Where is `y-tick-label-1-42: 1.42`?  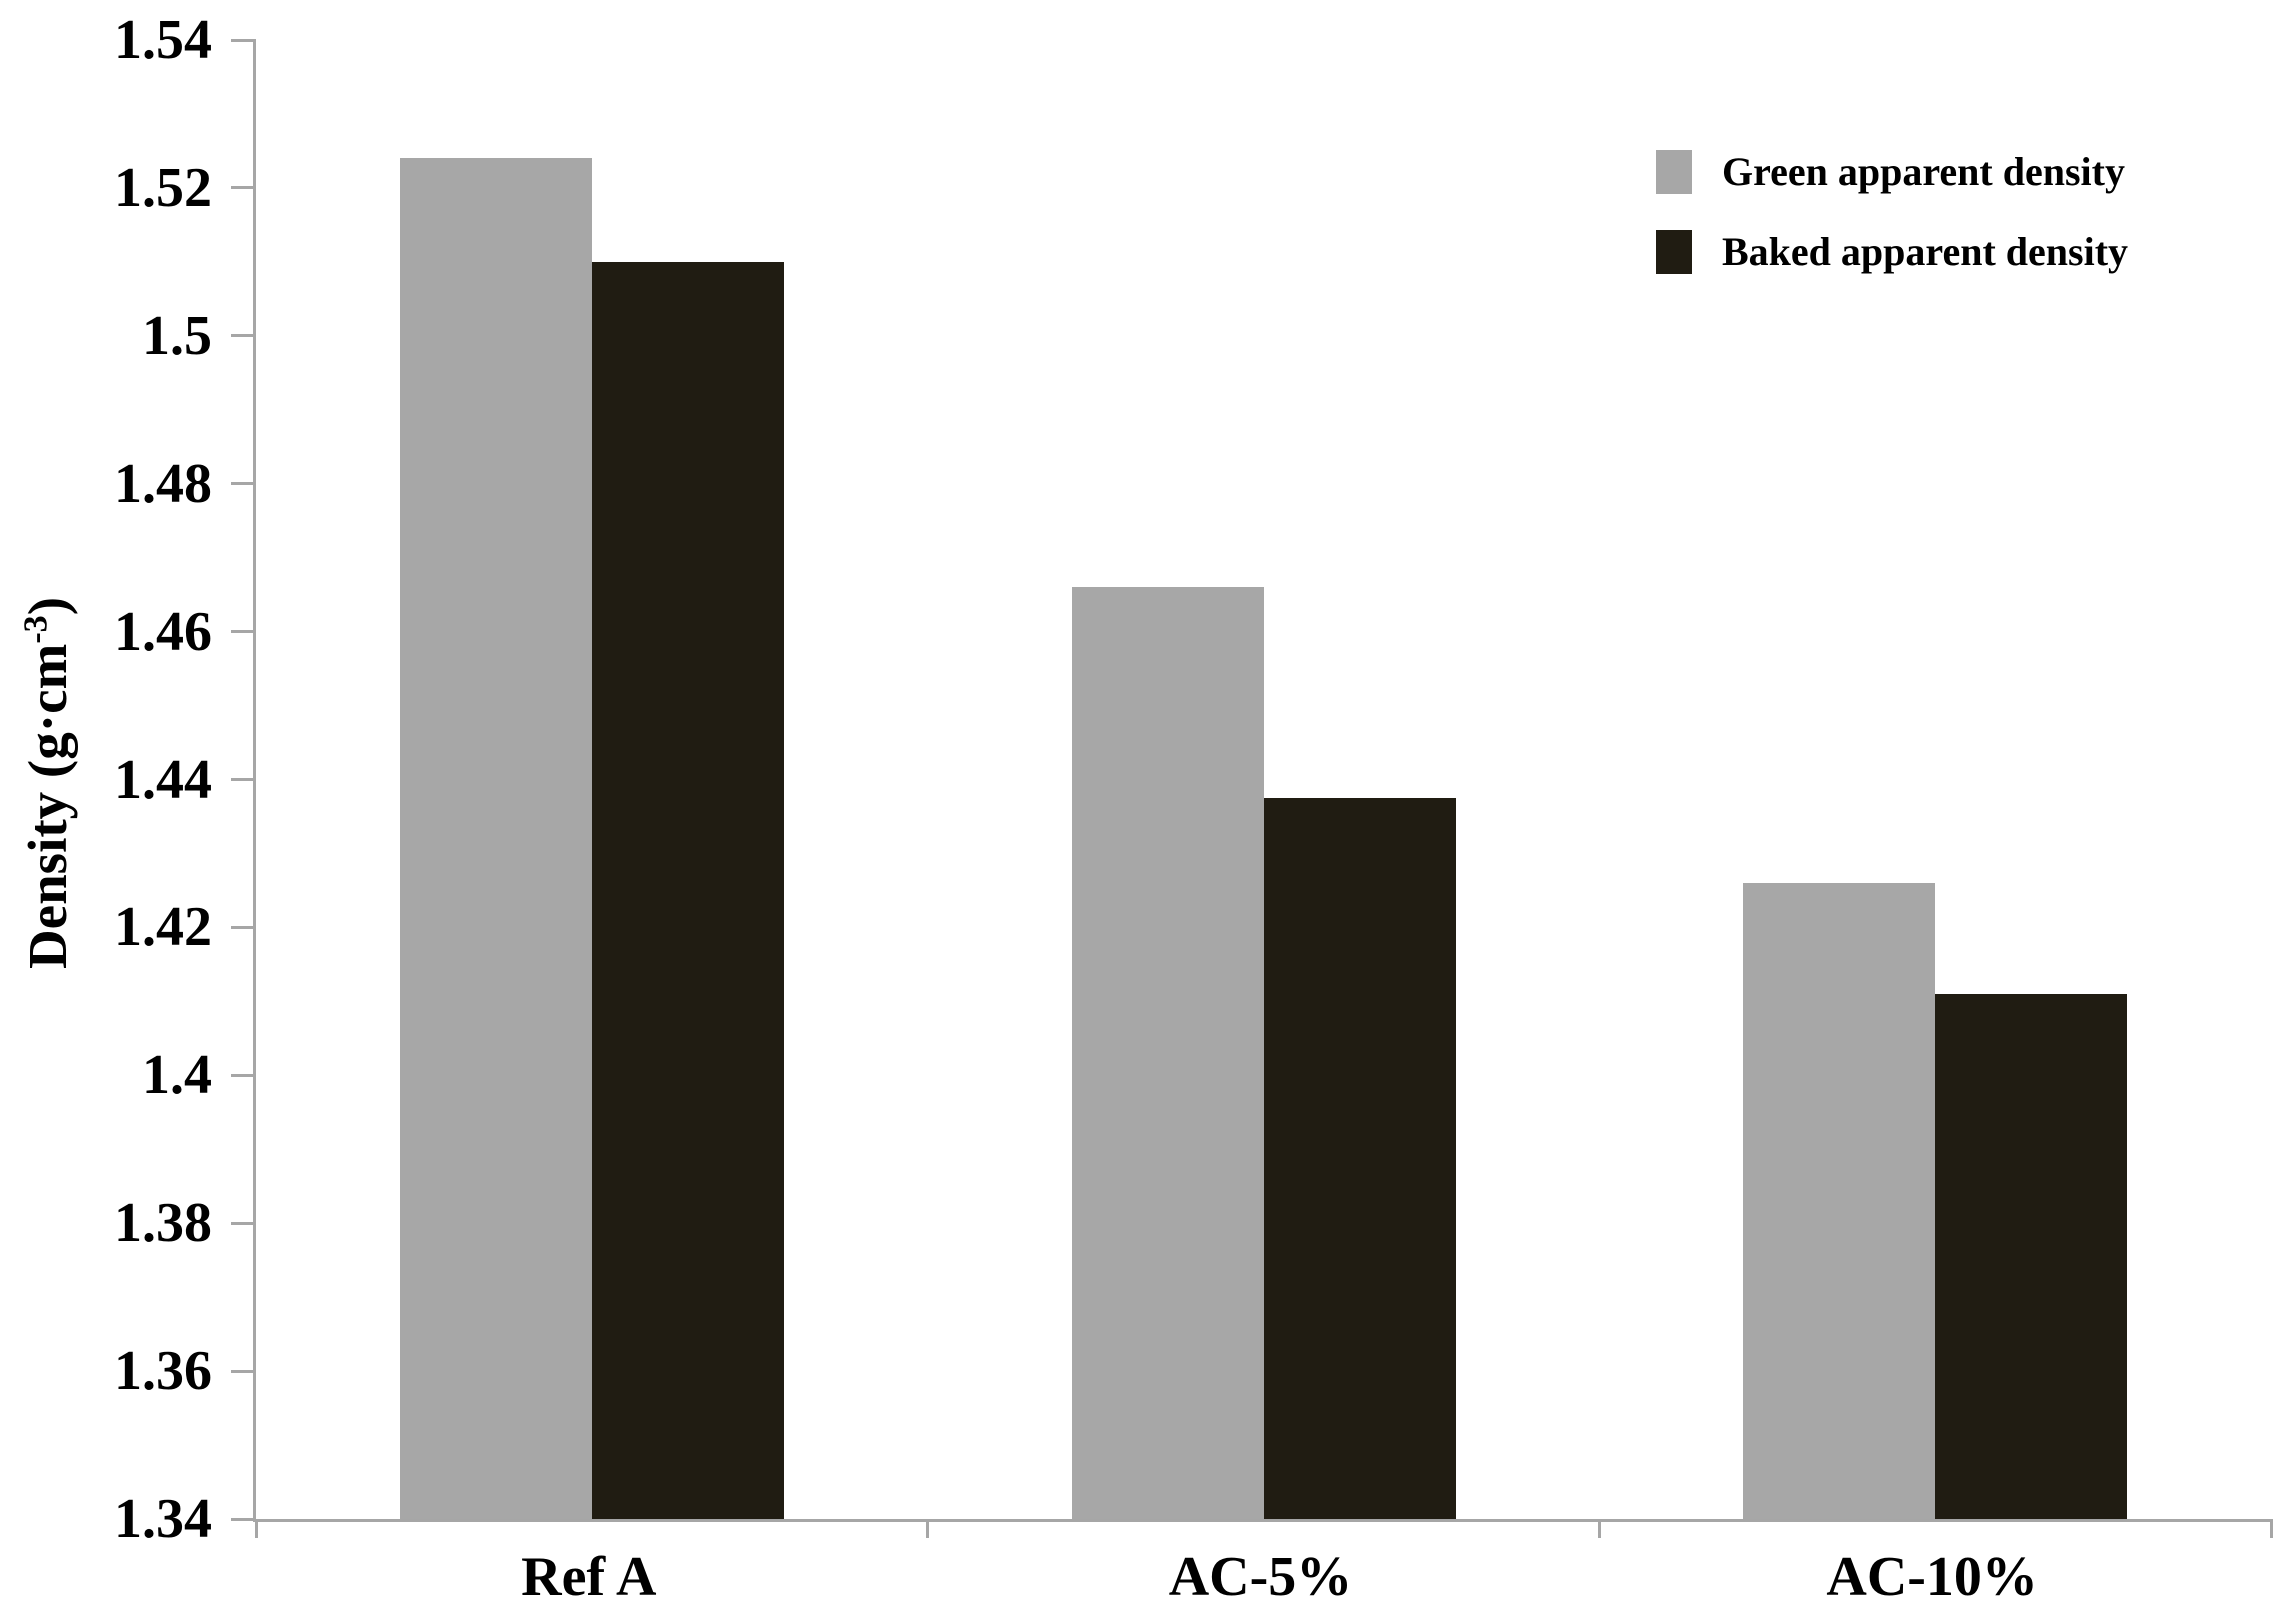 y-tick-label-1-42: 1.42 is located at coordinates (163, 927).